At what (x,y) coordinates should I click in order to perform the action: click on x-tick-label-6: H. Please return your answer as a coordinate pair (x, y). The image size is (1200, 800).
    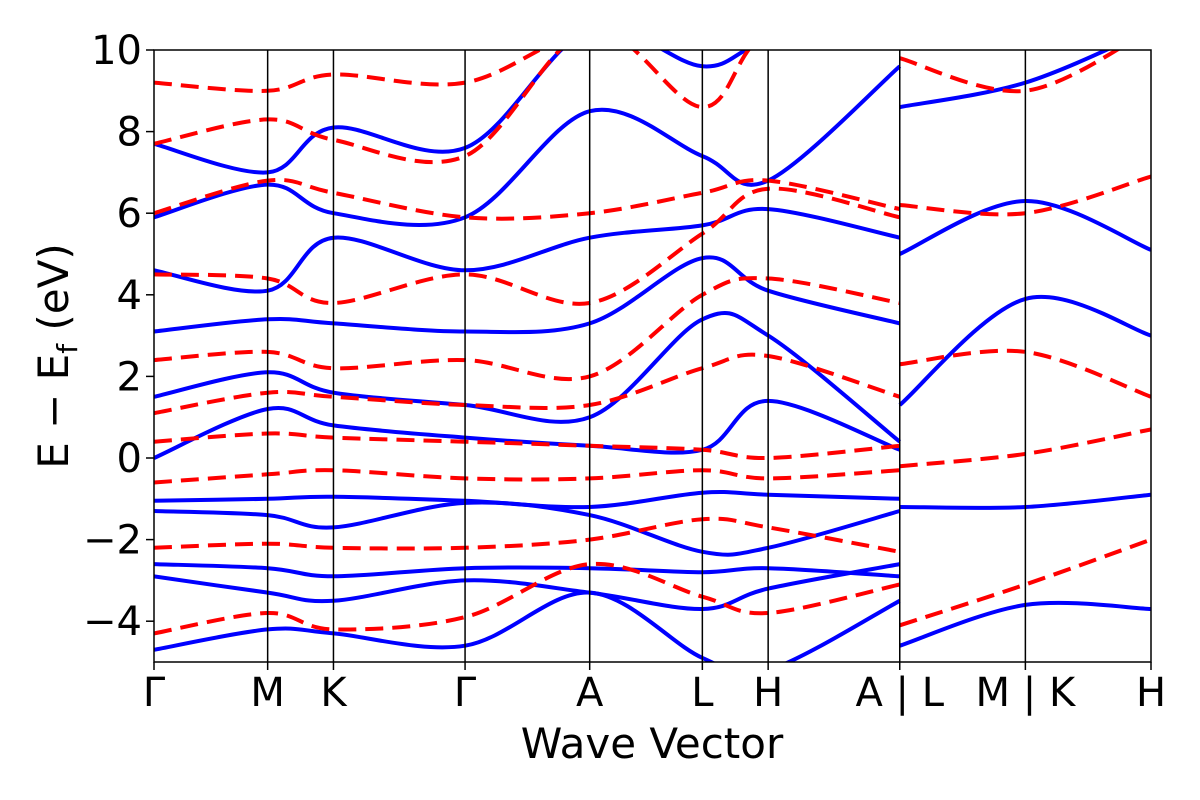
    Looking at the image, I should click on (768, 693).